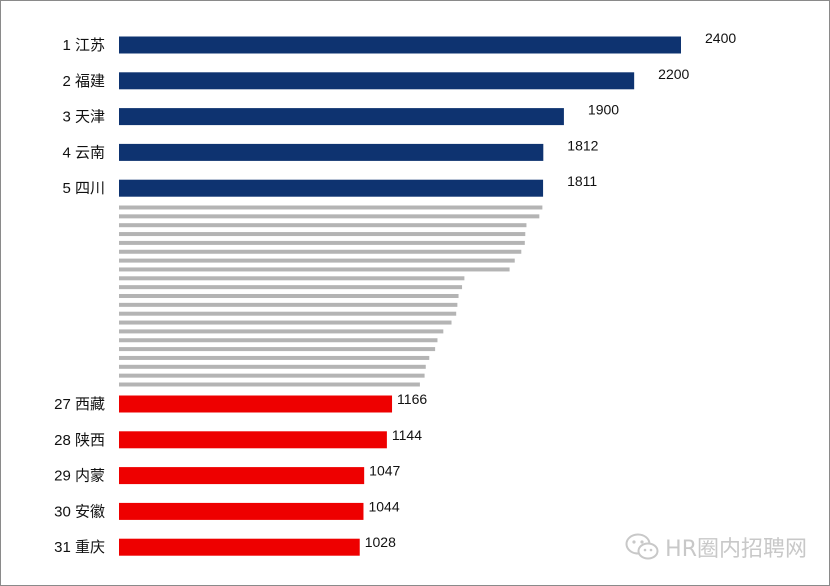 This screenshot has width=830, height=586. Describe the element at coordinates (79, 511) in the screenshot. I see `bottom-label: 30 安徽` at that location.